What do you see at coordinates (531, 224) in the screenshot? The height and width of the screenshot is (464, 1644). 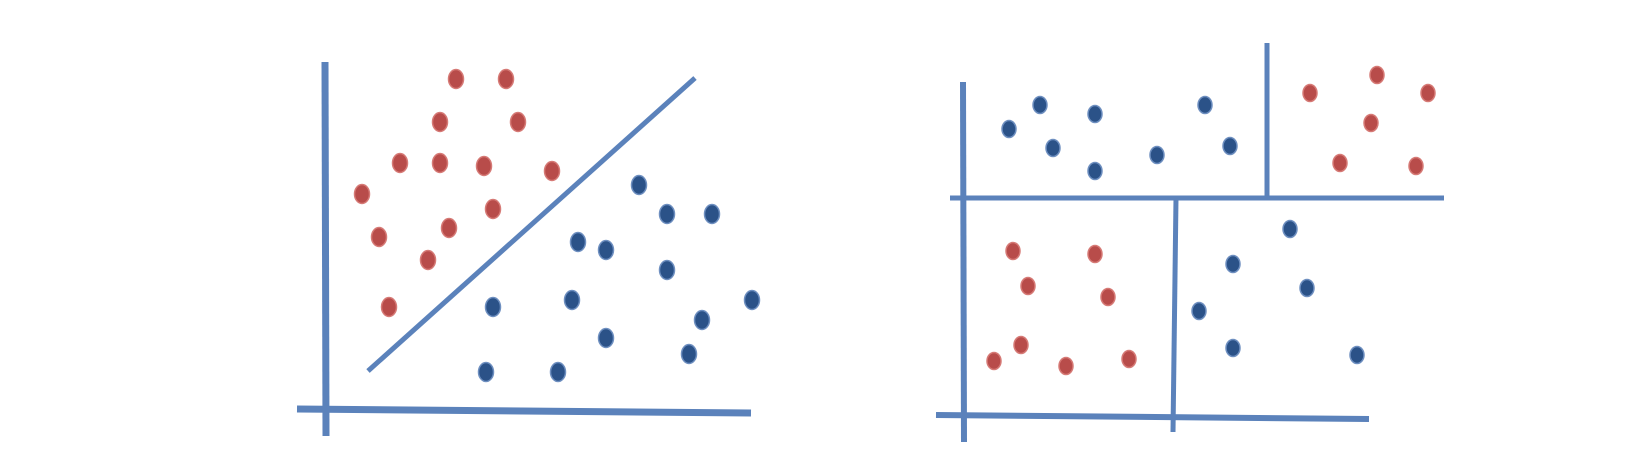 I see `decision-boundary` at bounding box center [531, 224].